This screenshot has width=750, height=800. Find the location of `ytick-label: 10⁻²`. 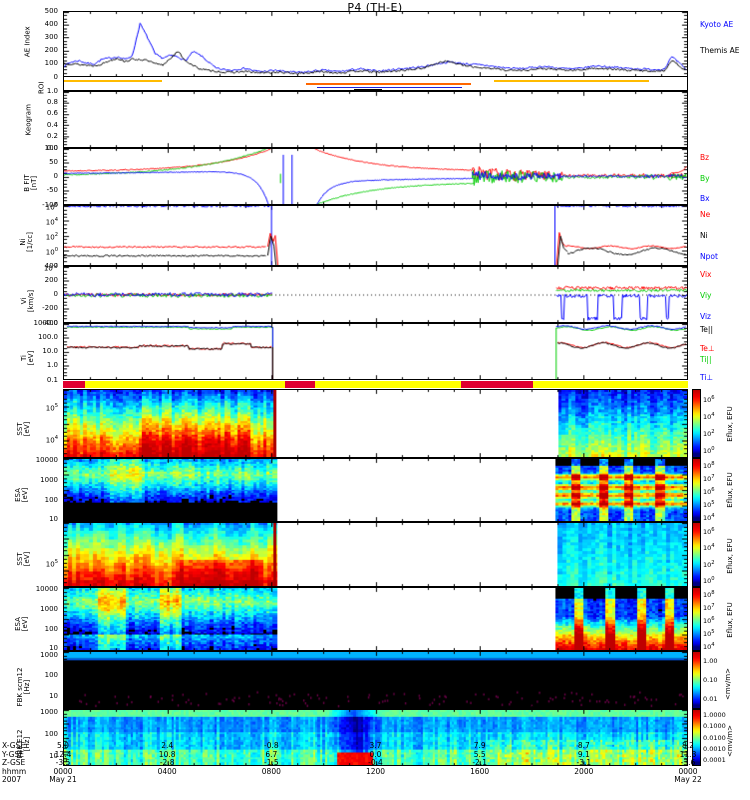

ytick-label: 10⁻² is located at coordinates (50, 267).